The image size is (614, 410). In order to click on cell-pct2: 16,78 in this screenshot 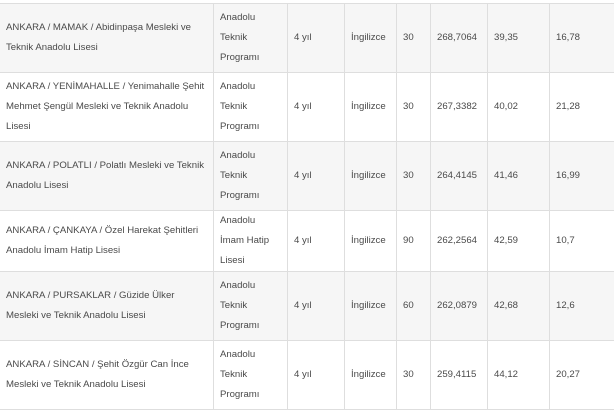, I will do `click(582, 38)`.